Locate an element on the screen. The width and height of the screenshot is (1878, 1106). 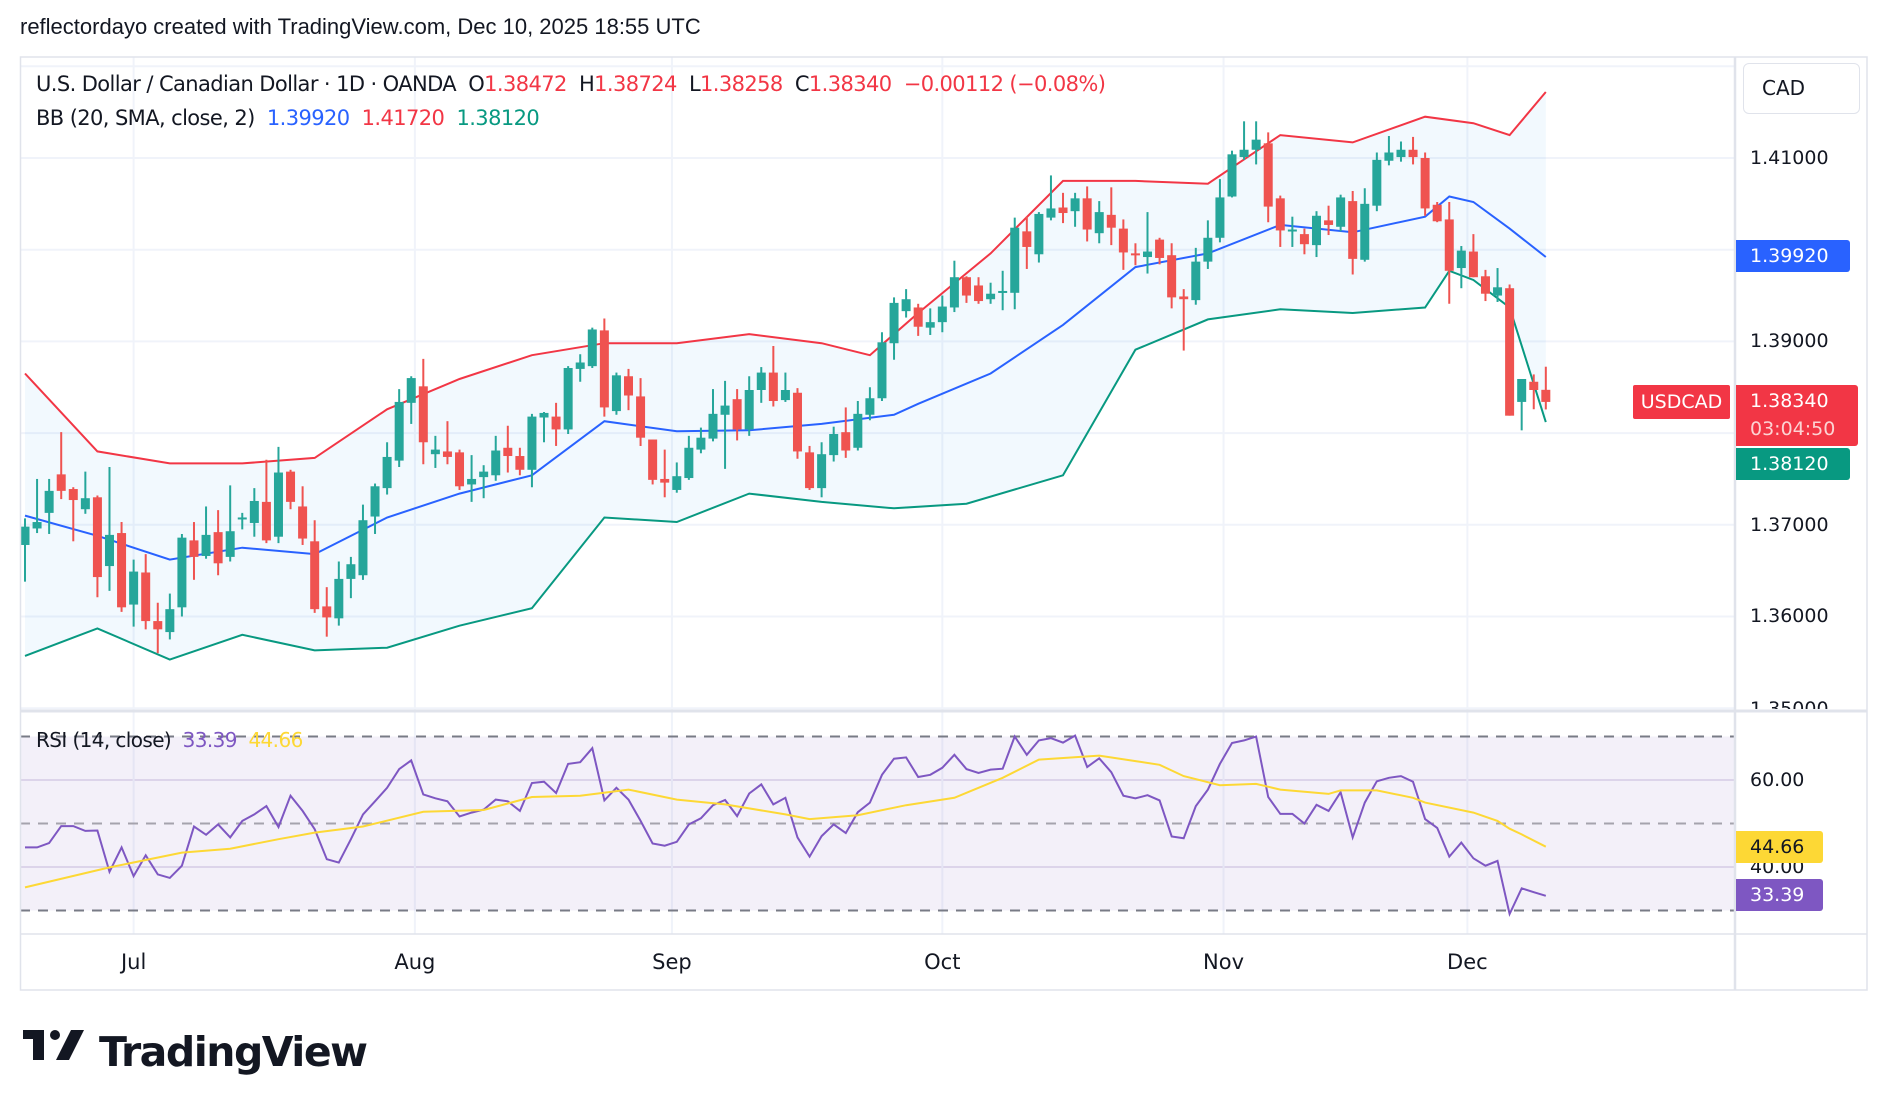
bar-countdown: 03:04:50 is located at coordinates (1793, 429).